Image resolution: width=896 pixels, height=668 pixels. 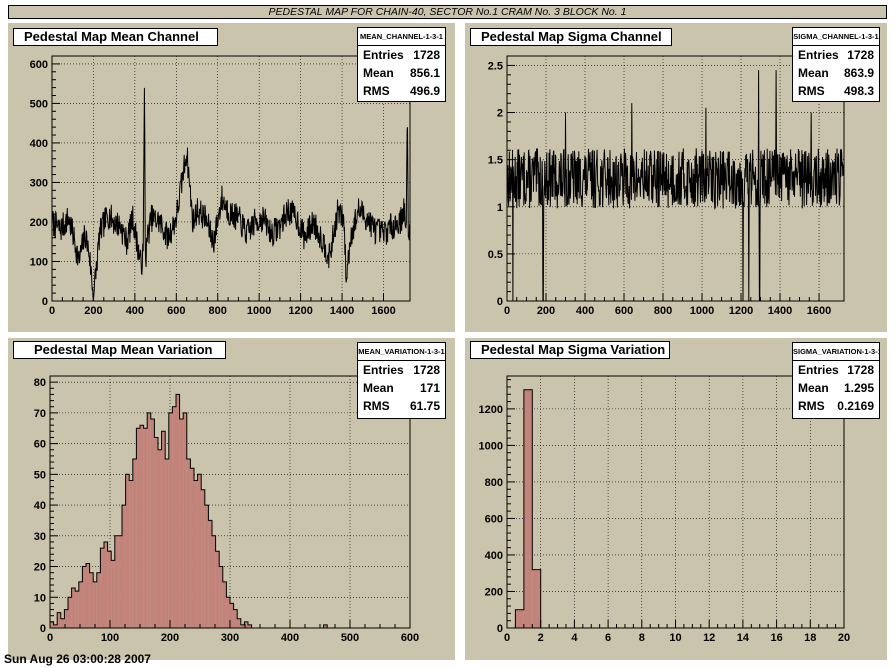 I want to click on stats-rms-value: 496.9, so click(x=424, y=91).